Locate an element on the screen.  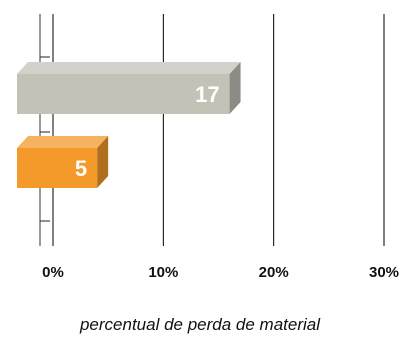
bar-2-value-label: 5 is located at coordinates (81, 168).